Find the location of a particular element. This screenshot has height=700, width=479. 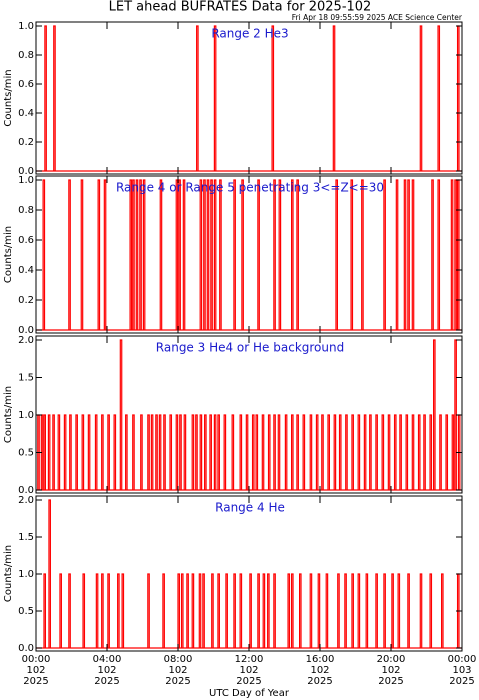

y-tick-label: 0.5 is located at coordinates (26, 611).